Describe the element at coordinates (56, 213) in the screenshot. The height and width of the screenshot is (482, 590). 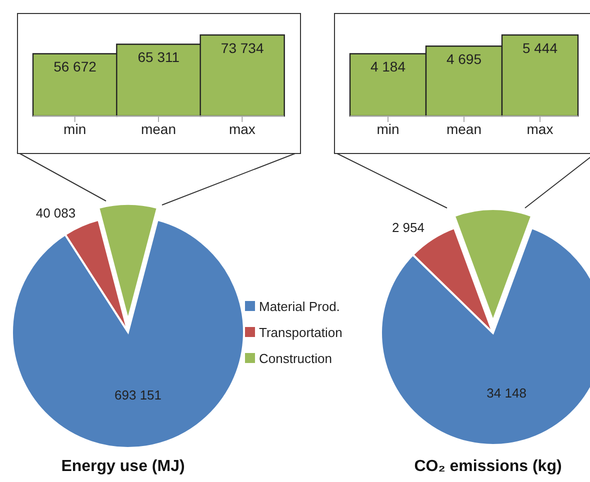
I see `data-label: 40 083` at that location.